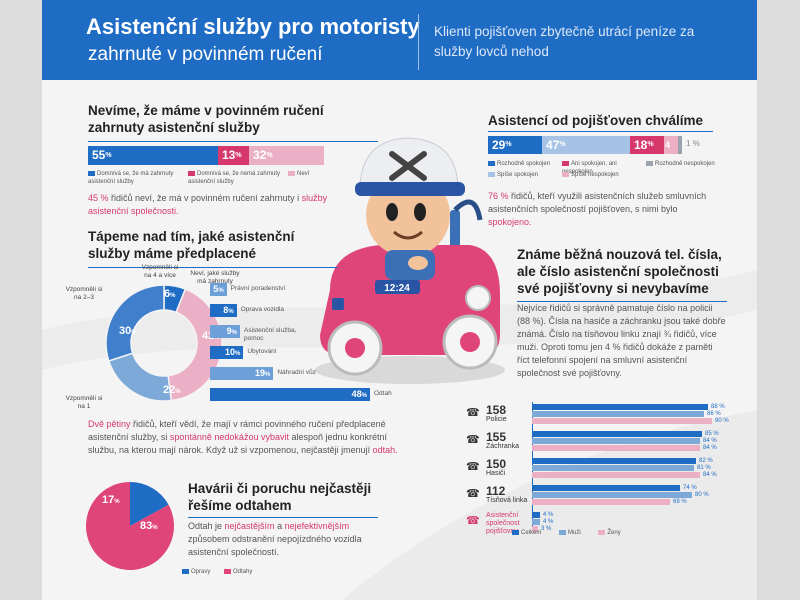  What do you see at coordinates (602, 175) in the screenshot?
I see `legend-item: Spíše nespokojen` at bounding box center [602, 175].